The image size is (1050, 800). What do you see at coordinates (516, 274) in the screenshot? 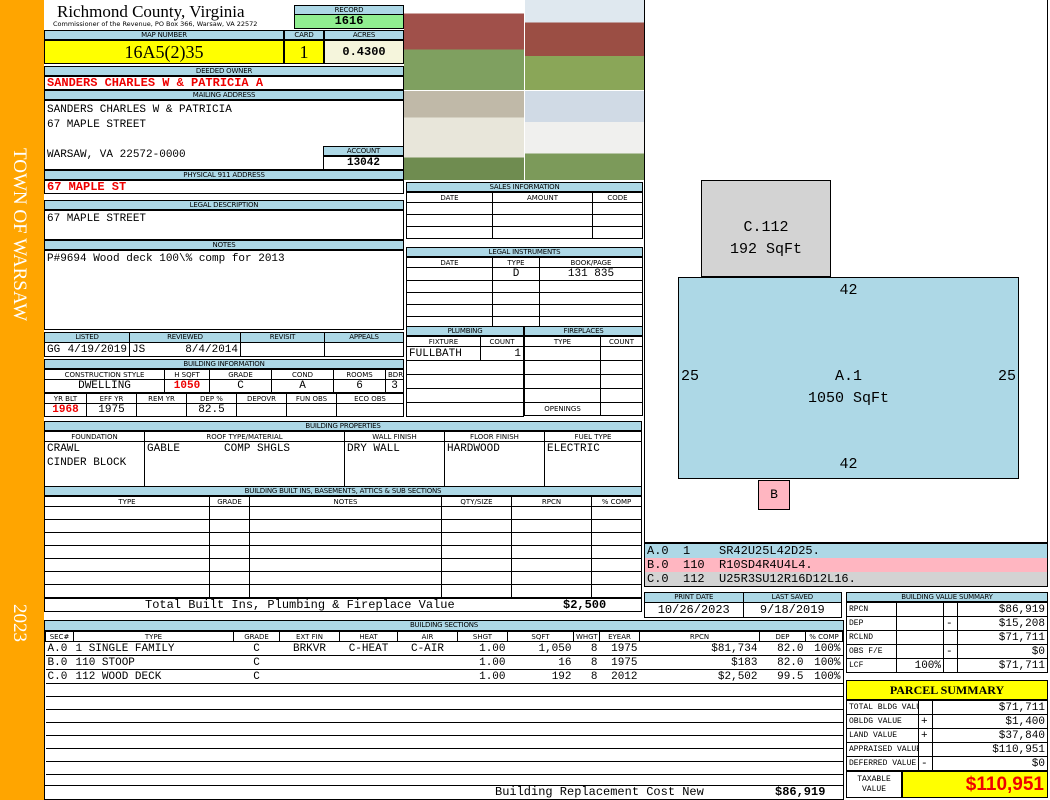
I see `table-cell: D` at bounding box center [516, 274].